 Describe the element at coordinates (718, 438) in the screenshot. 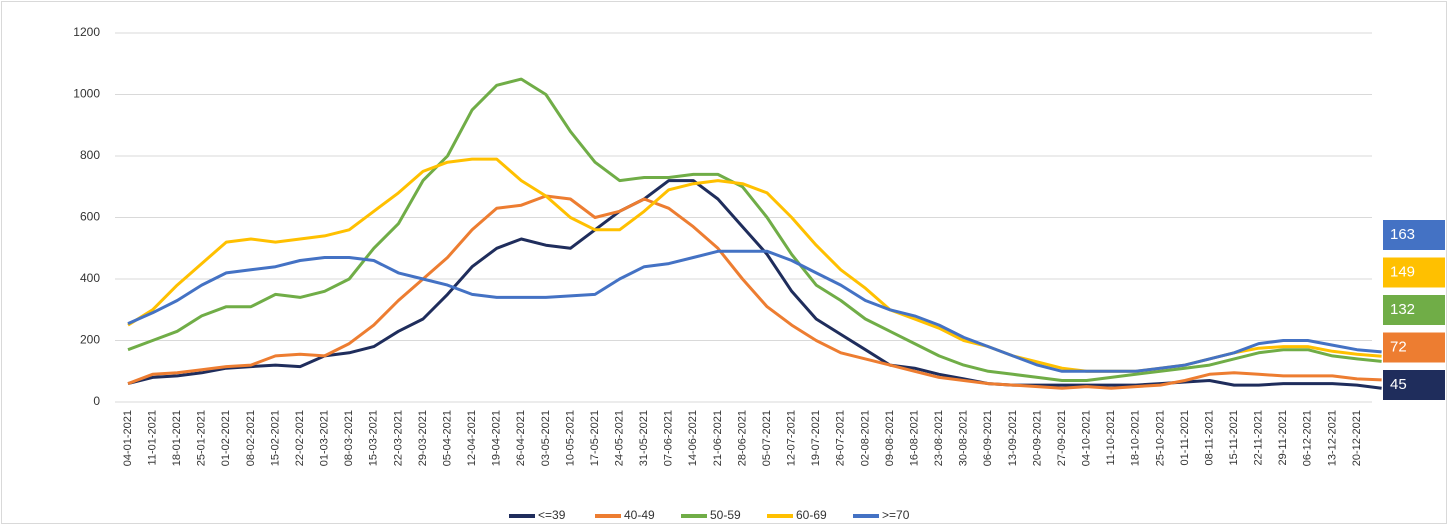

I see `x-tick-label: 21-06-2021` at that location.